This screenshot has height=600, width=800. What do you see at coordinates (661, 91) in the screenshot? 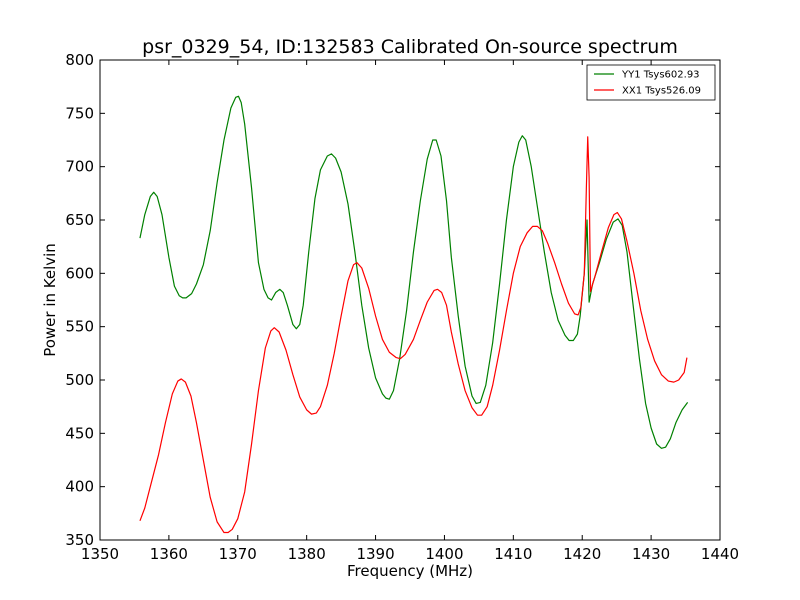
I see `legend-label-xx1: XX1 Tsys526.09` at bounding box center [661, 91].